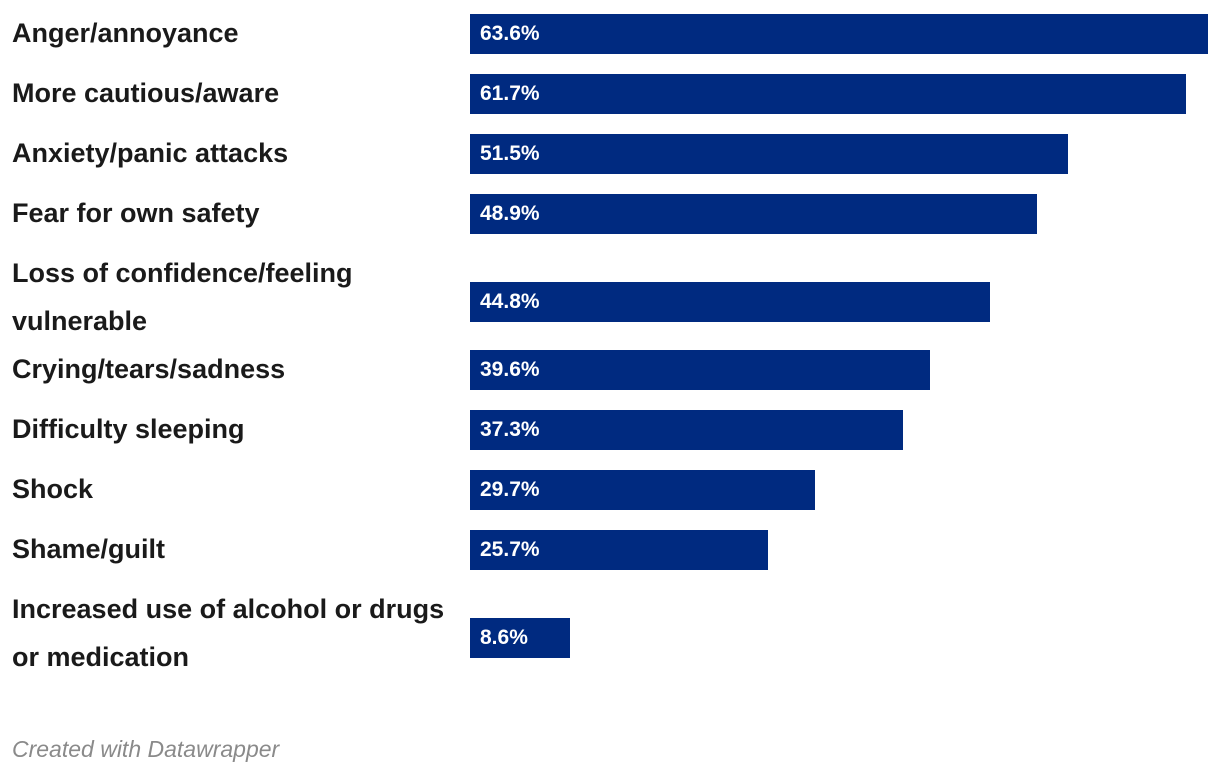  Describe the element at coordinates (619, 550) in the screenshot. I see `bar: 25.7%` at that location.